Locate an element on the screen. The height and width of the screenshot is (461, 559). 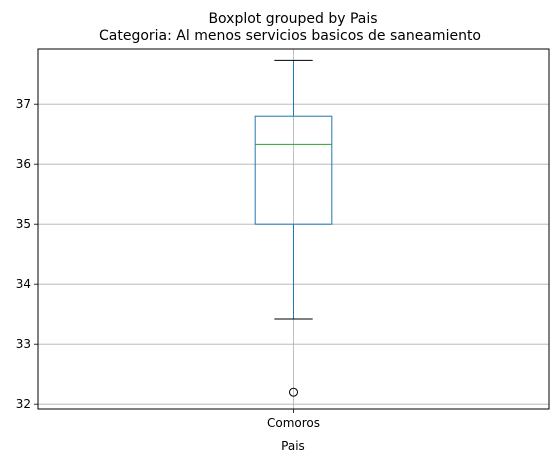
box-iqr is located at coordinates (293, 170).